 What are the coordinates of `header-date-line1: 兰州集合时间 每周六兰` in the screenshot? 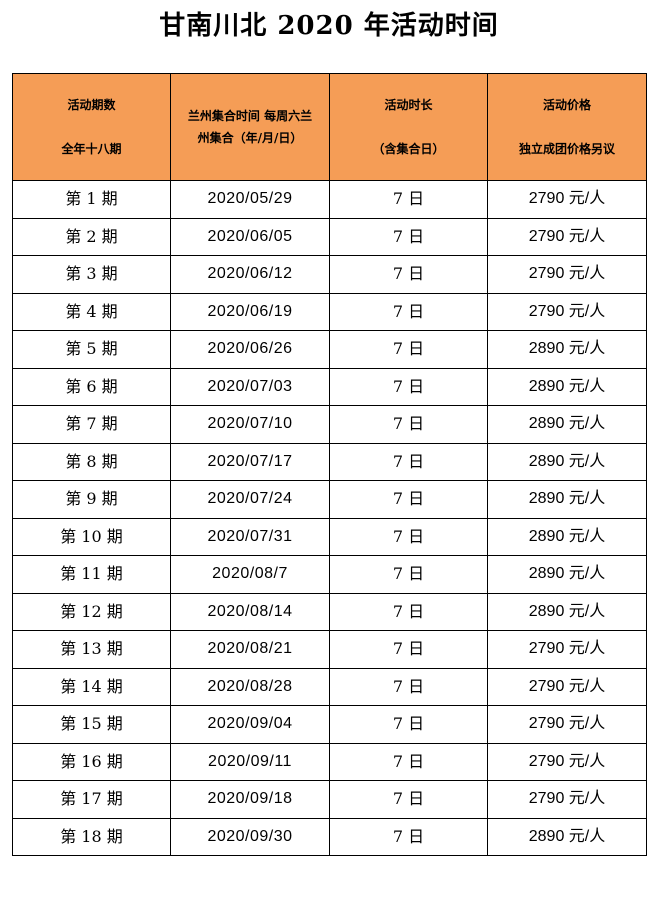 It's located at (250, 116).